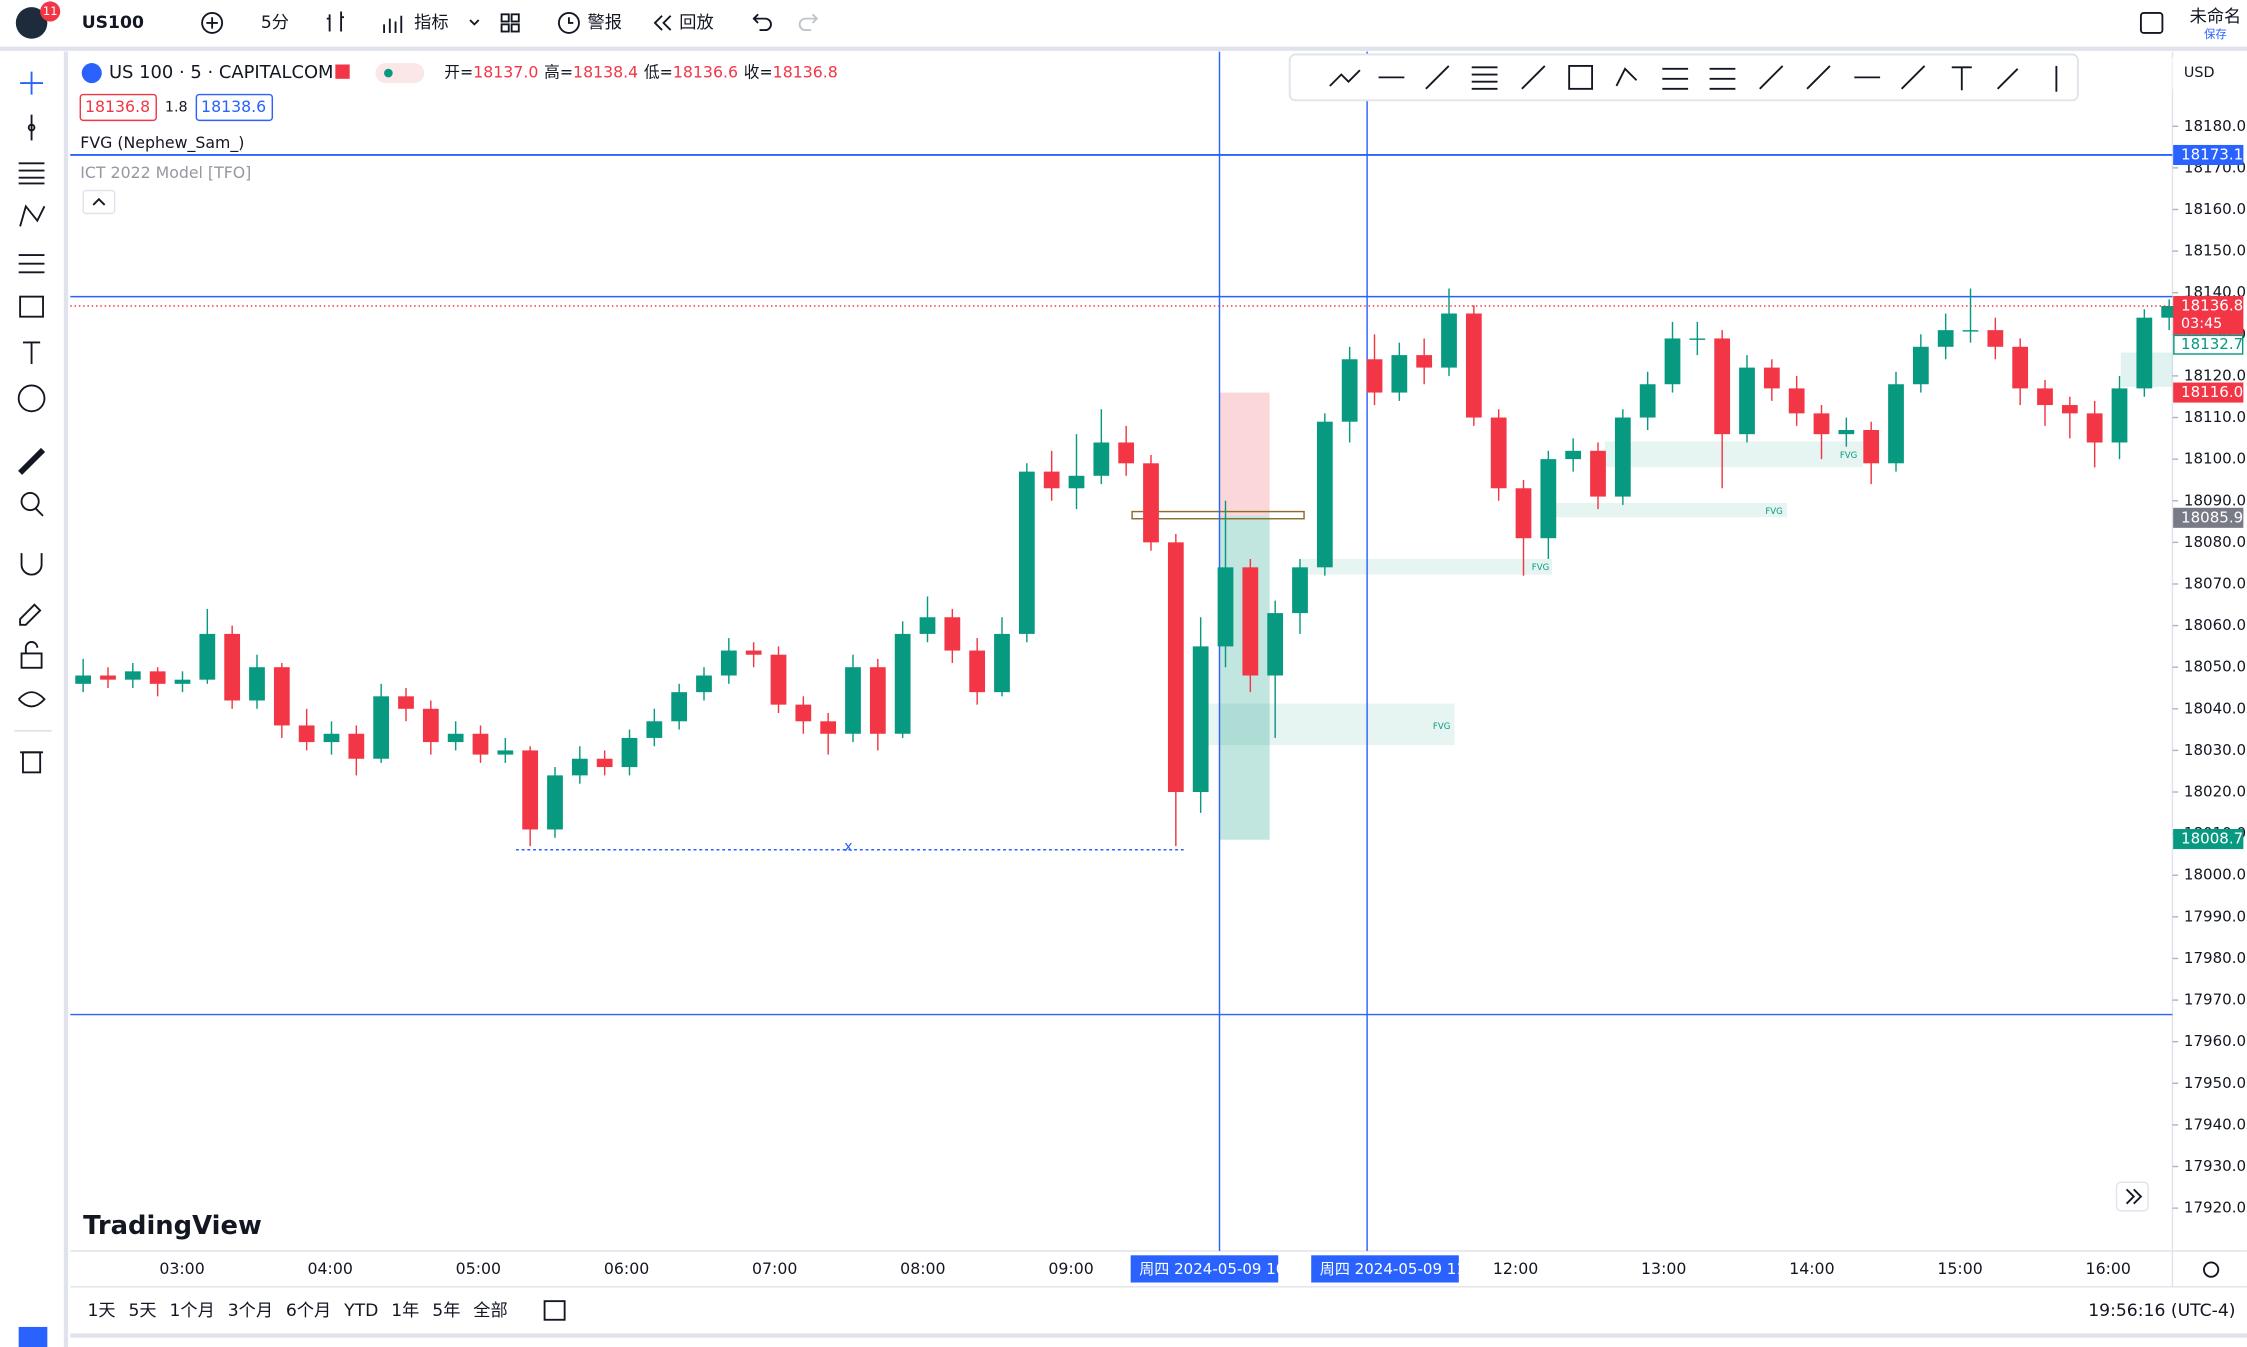  What do you see at coordinates (2212, 306) in the screenshot?
I see `price-label: 18136.8` at bounding box center [2212, 306].